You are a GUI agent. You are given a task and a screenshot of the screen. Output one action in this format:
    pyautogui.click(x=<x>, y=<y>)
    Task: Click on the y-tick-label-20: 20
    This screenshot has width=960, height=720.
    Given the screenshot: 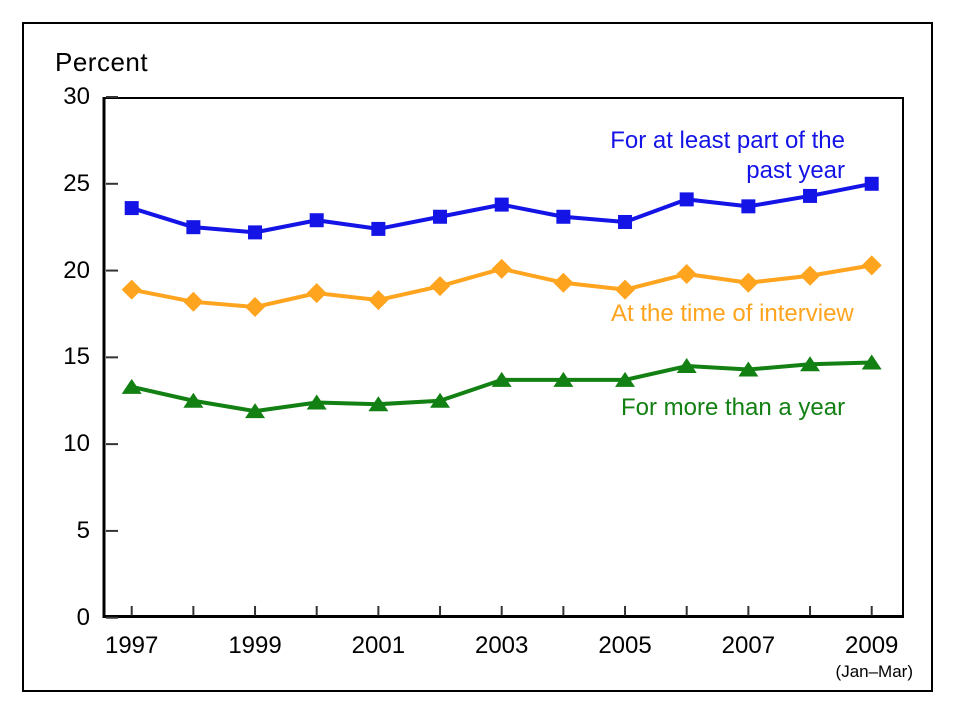 What is the action you would take?
    pyautogui.click(x=76, y=270)
    